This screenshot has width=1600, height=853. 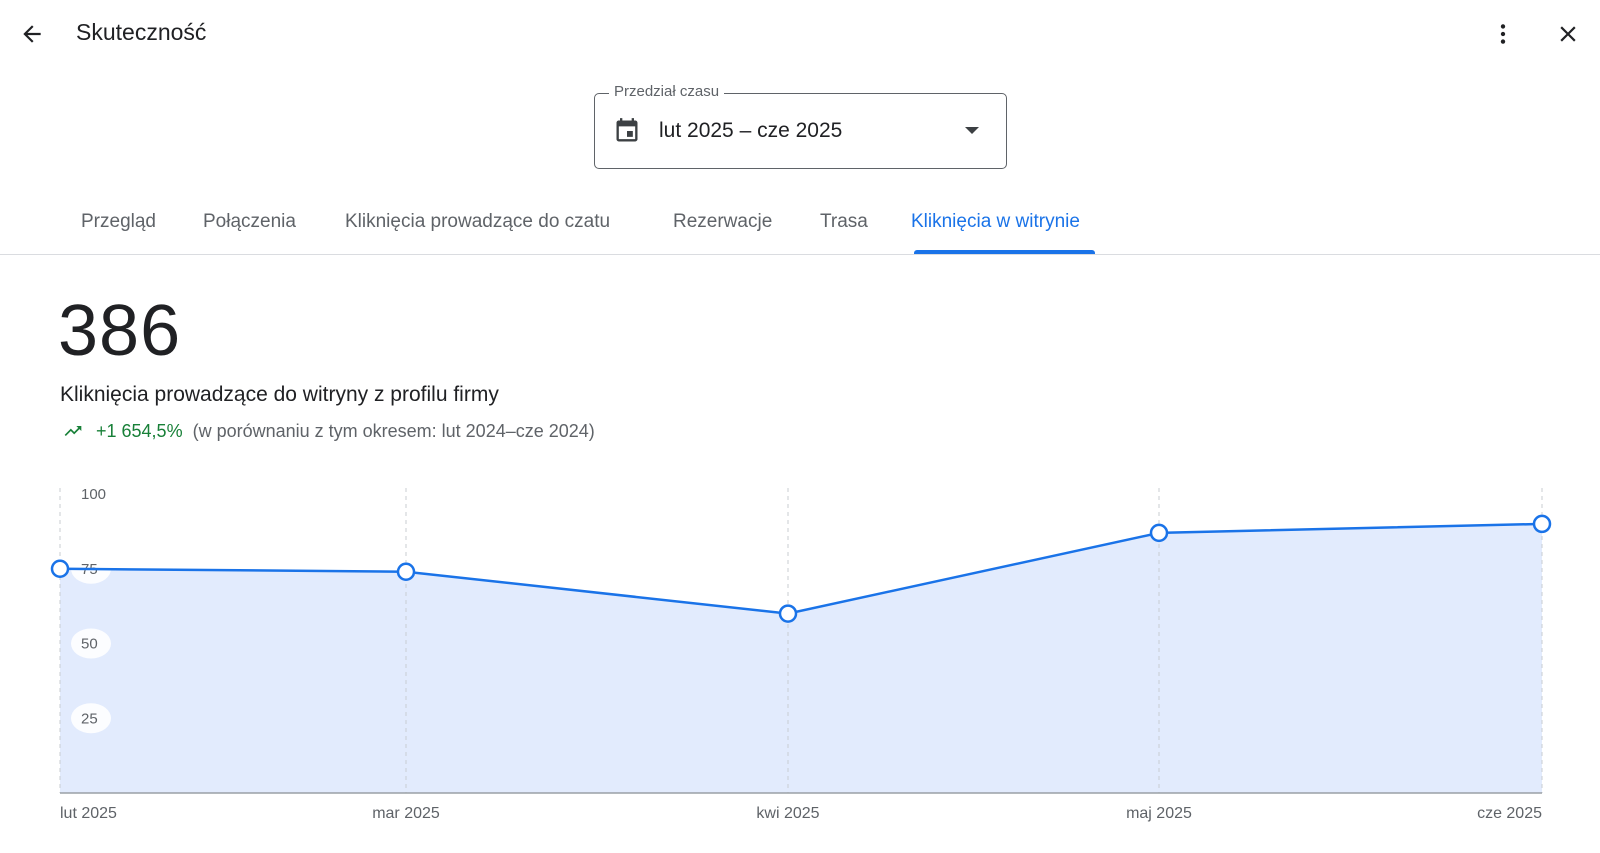 I want to click on tab-polaczenia: Połączenia, so click(x=249, y=221).